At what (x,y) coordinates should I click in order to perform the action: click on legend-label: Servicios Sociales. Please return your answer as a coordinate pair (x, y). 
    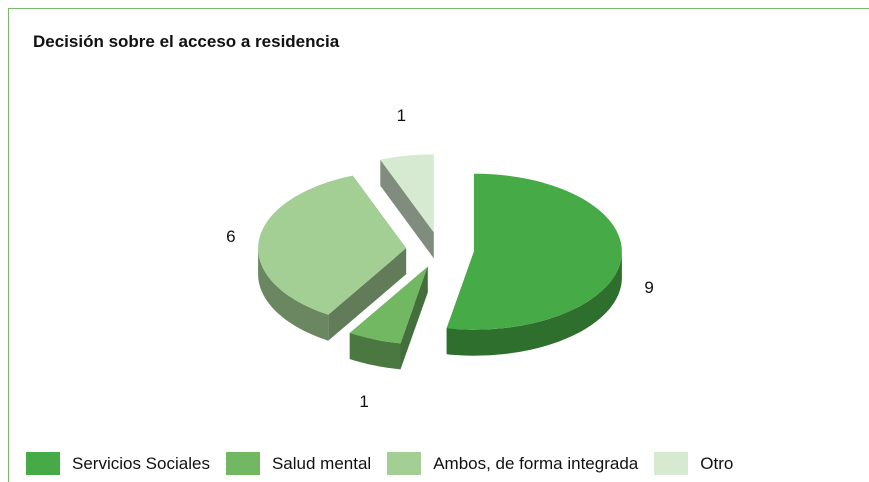
    Looking at the image, I should click on (141, 463).